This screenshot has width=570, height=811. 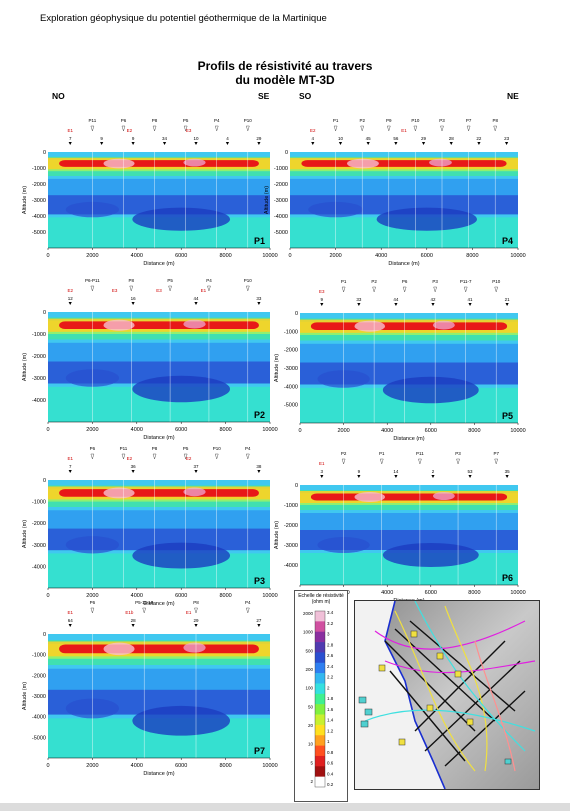 What do you see at coordinates (70, 458) in the screenshot?
I see `element-label: E1` at bounding box center [70, 458].